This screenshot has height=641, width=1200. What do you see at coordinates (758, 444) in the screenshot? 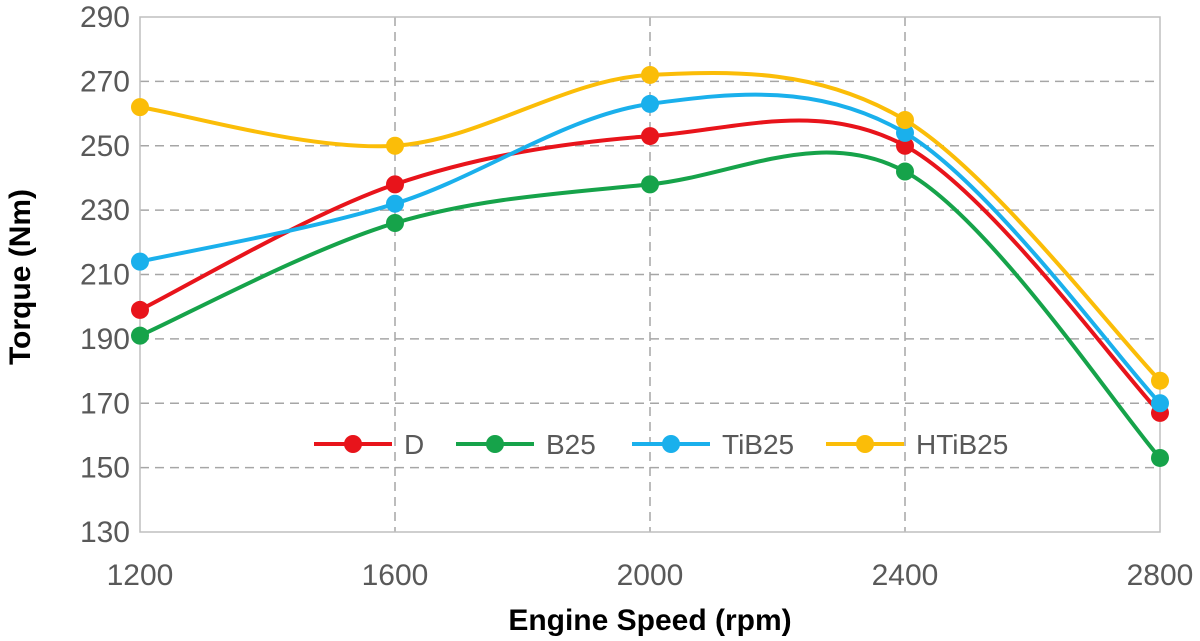
I see `legend-label-tib25: TiB25` at bounding box center [758, 444].